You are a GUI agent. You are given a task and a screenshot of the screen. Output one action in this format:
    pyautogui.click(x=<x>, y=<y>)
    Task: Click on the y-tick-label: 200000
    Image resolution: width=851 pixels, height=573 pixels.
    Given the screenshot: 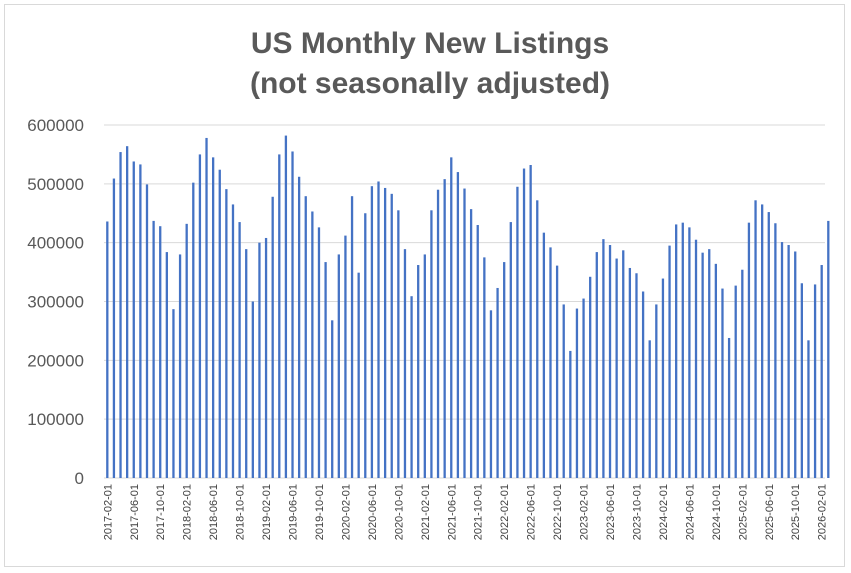 What is the action you would take?
    pyautogui.click(x=55, y=360)
    